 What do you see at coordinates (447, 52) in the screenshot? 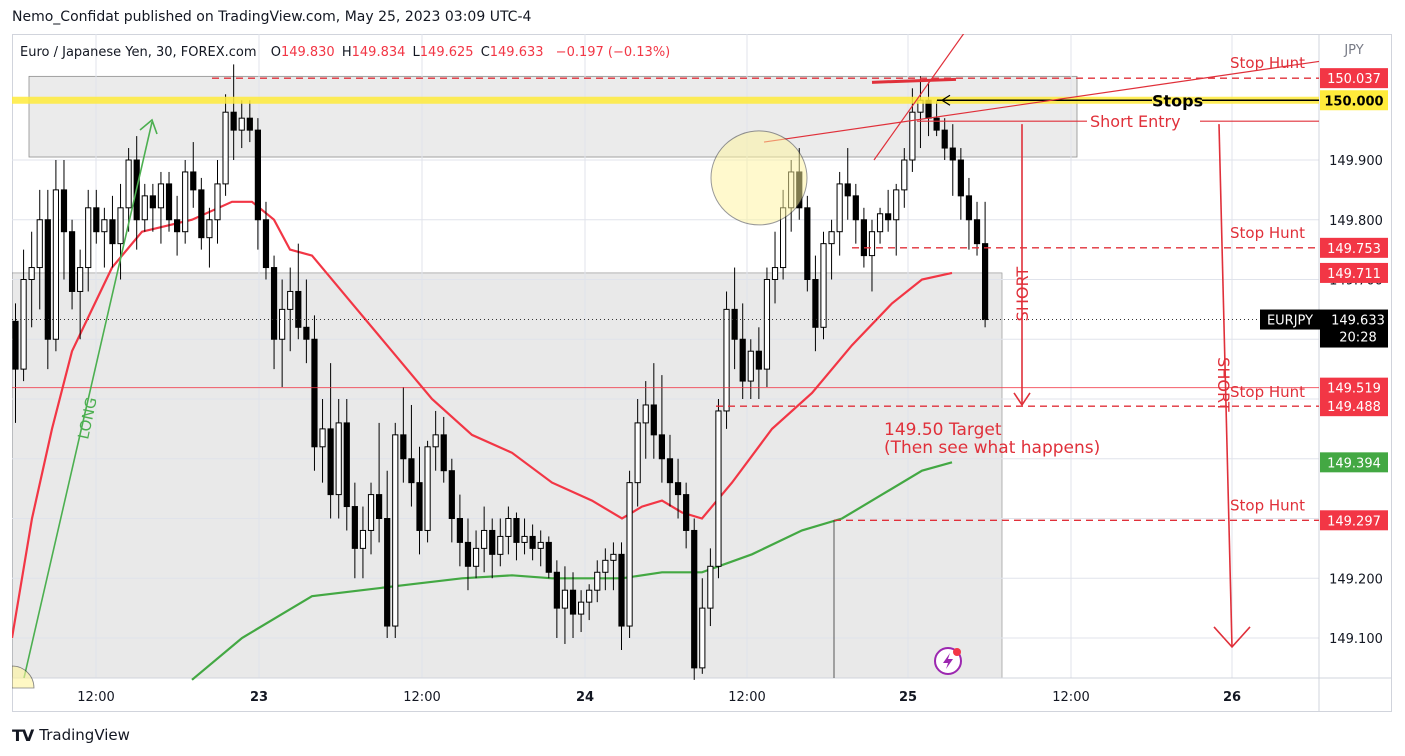
I see `legend-low: 149.625` at bounding box center [447, 52].